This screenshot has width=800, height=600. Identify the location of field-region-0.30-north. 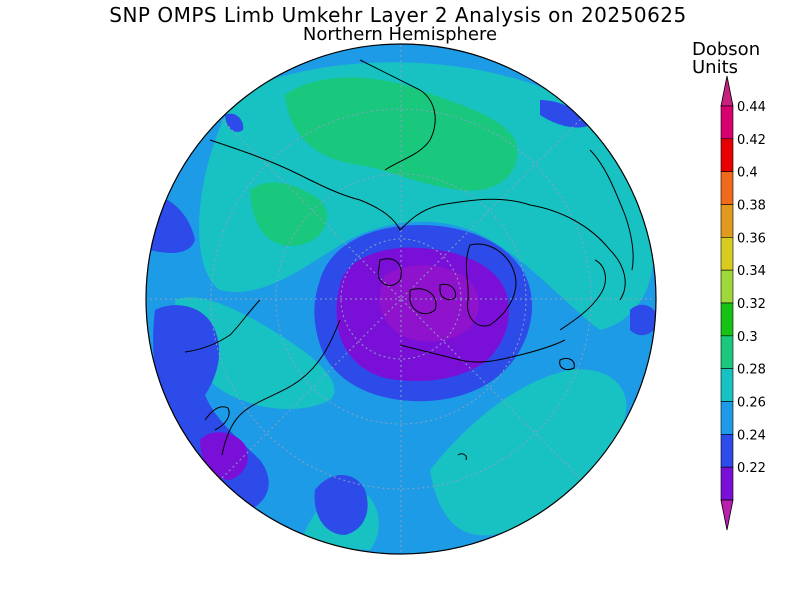
(401, 134).